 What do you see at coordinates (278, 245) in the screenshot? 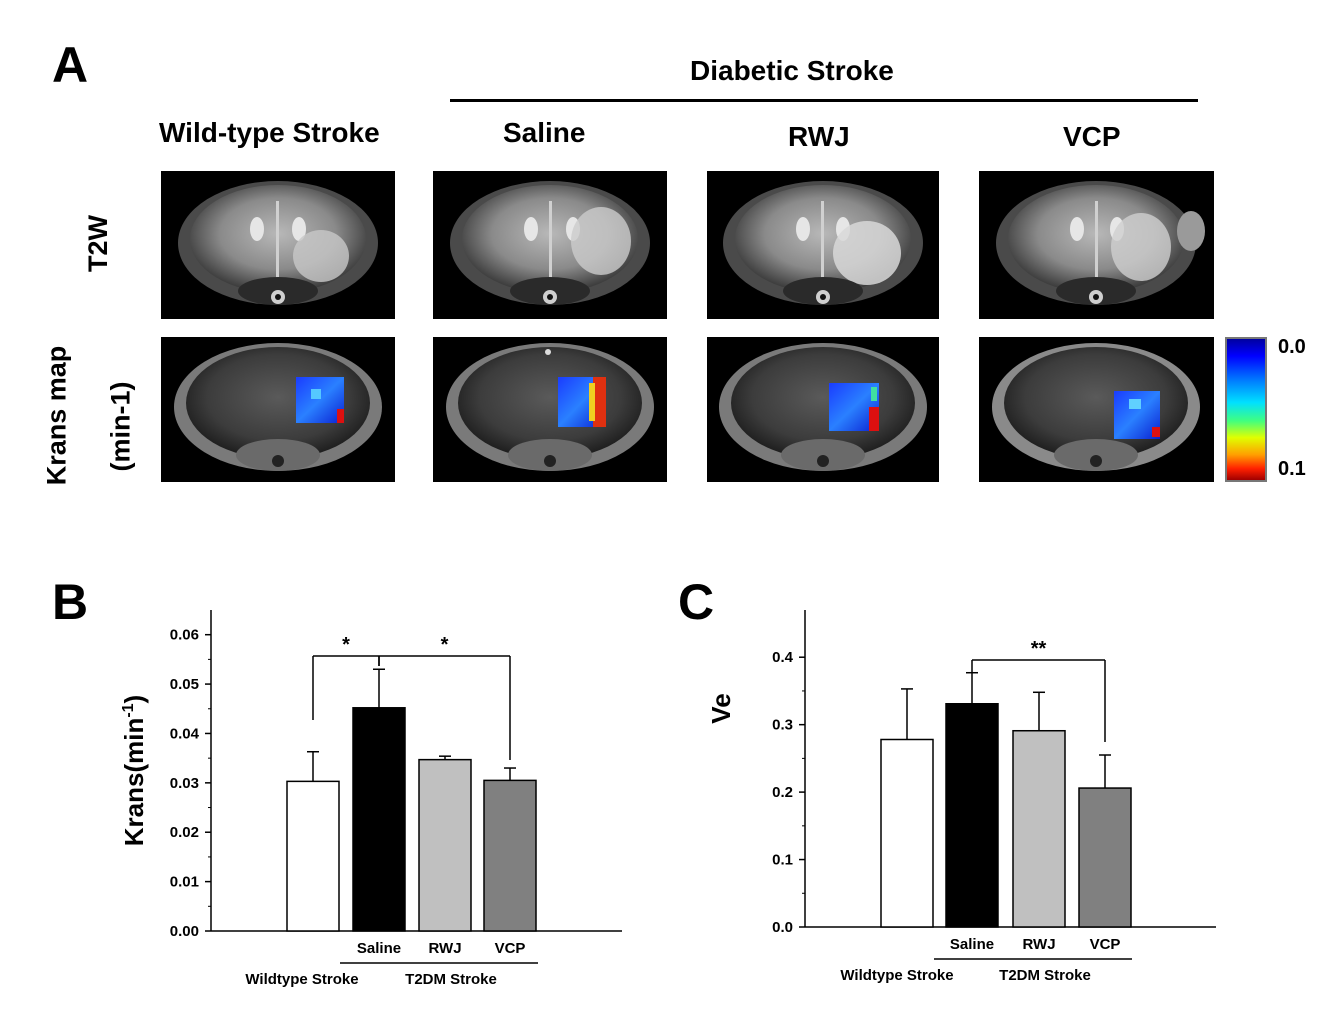
I see `t2w-image-wildtype` at bounding box center [278, 245].